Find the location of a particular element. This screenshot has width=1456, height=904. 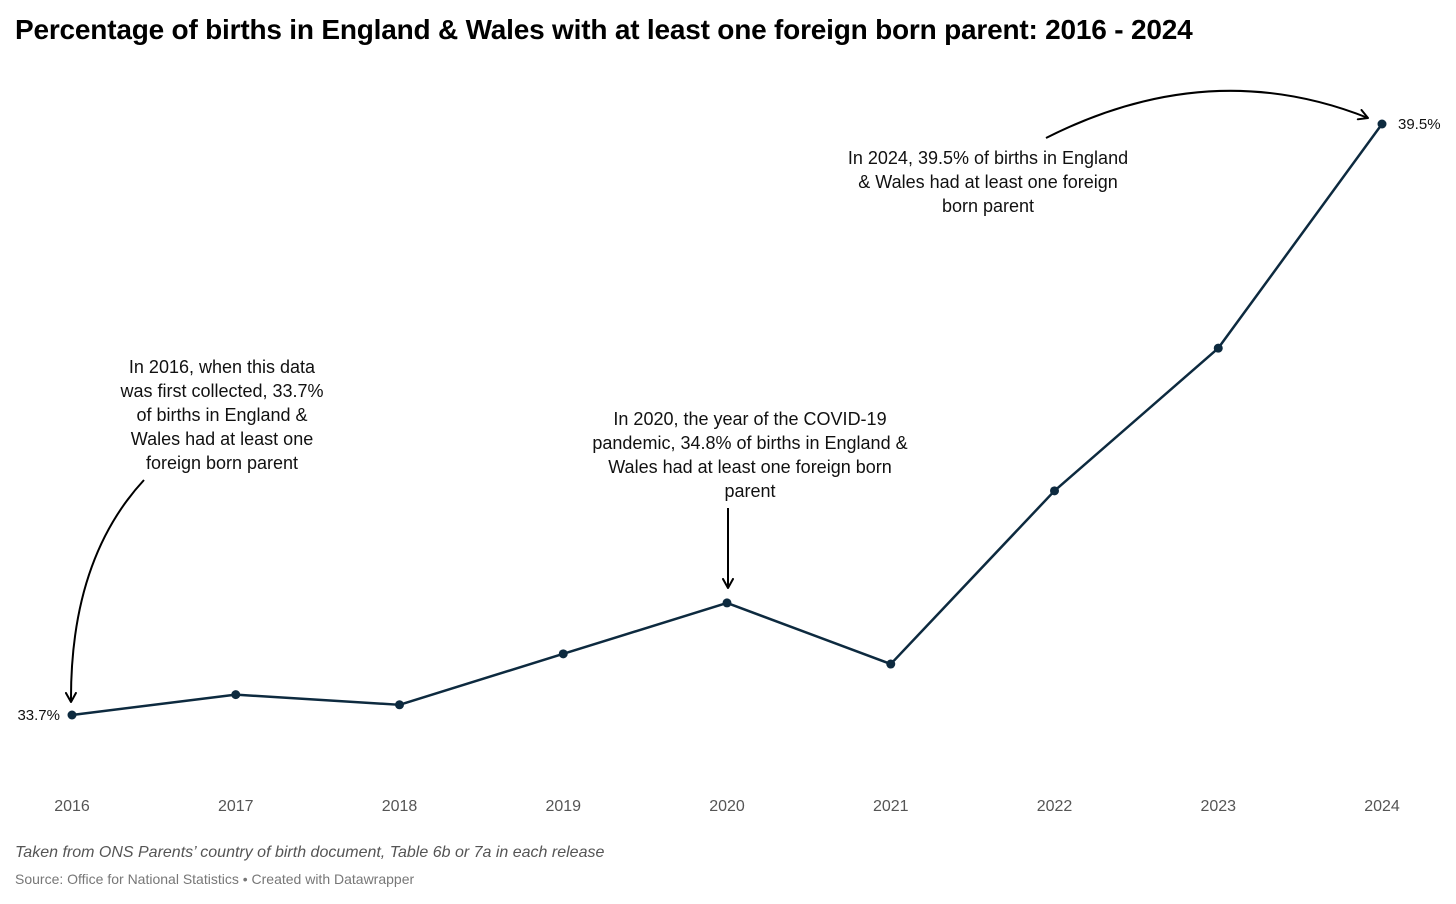

annotation-arrow-2024 is located at coordinates (1207, 114).